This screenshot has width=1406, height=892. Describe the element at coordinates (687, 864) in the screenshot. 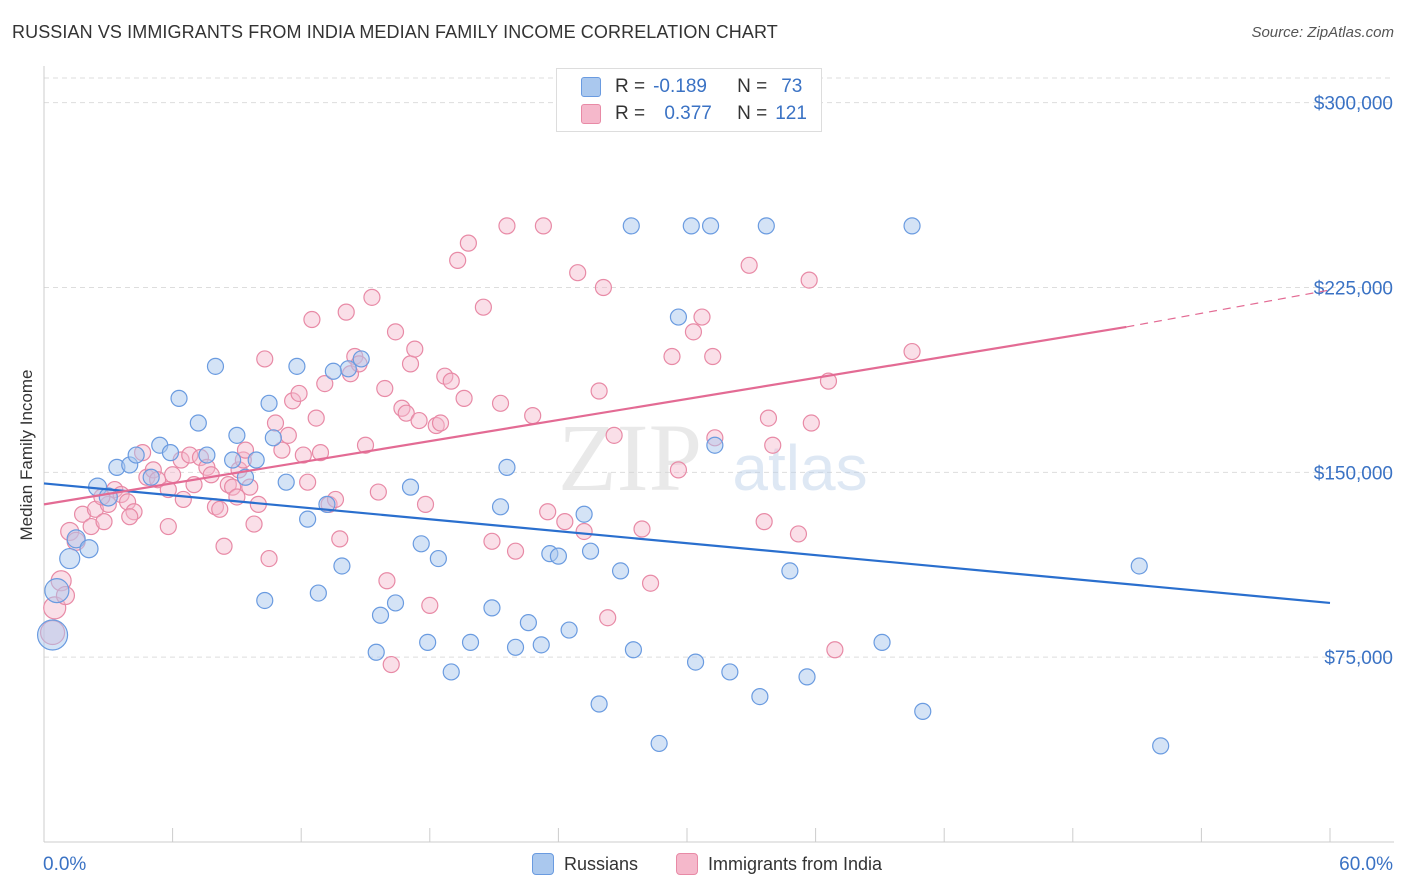

I see `bottom-legend-swatch-india` at that location.